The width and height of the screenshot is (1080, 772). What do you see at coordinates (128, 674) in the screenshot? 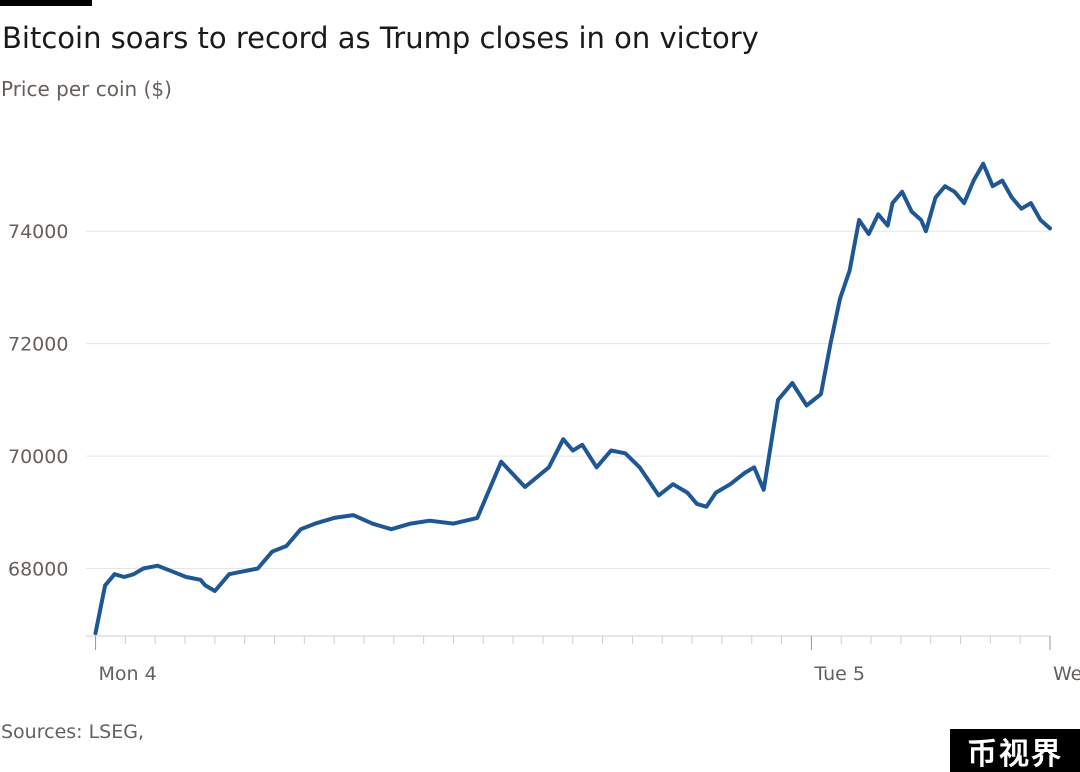
I see `x-tick-label: Mon 4` at bounding box center [128, 674].